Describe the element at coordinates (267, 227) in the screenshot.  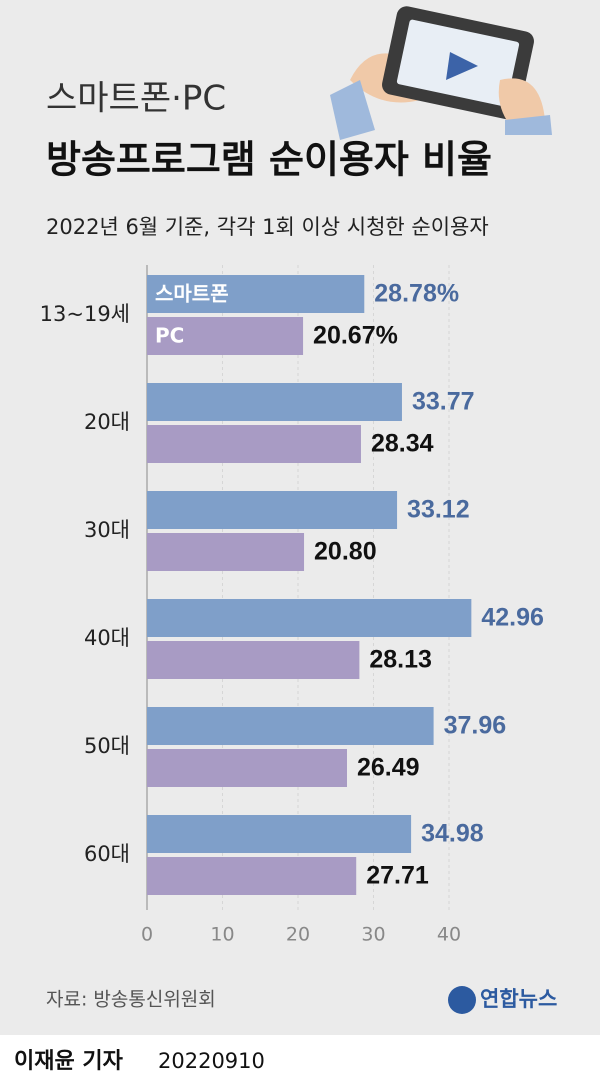
I see `subtitle: 2022년 6월 기준, 각각 1회 이상 시청한 순이용자` at that location.